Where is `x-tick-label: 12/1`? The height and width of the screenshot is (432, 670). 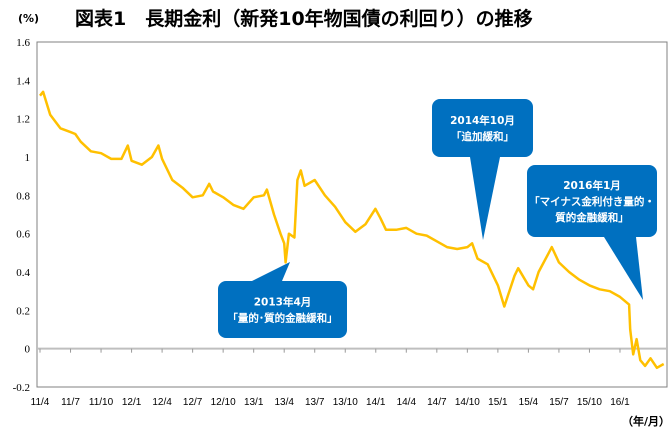 x-tick-label: 12/1 is located at coordinates (132, 402).